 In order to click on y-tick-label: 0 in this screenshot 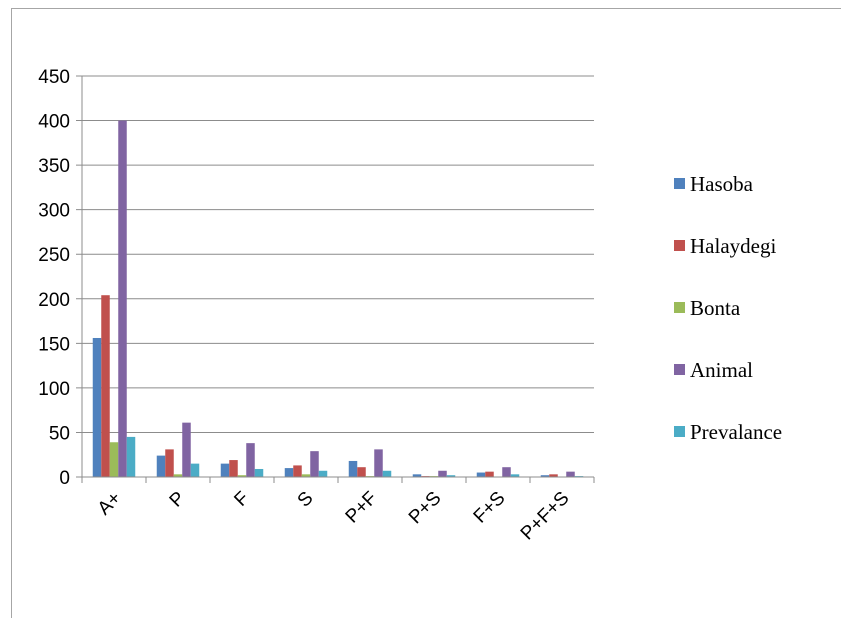, I will do `click(64, 478)`.